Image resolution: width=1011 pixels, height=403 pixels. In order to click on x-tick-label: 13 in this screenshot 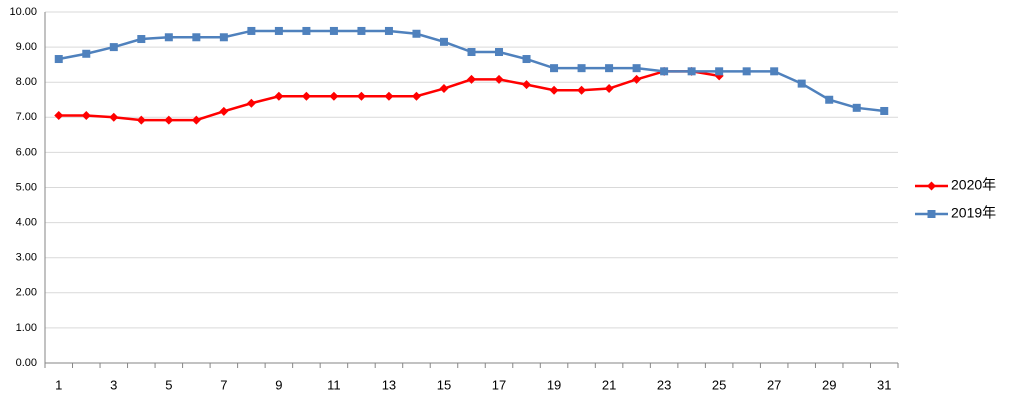, I will do `click(389, 384)`.